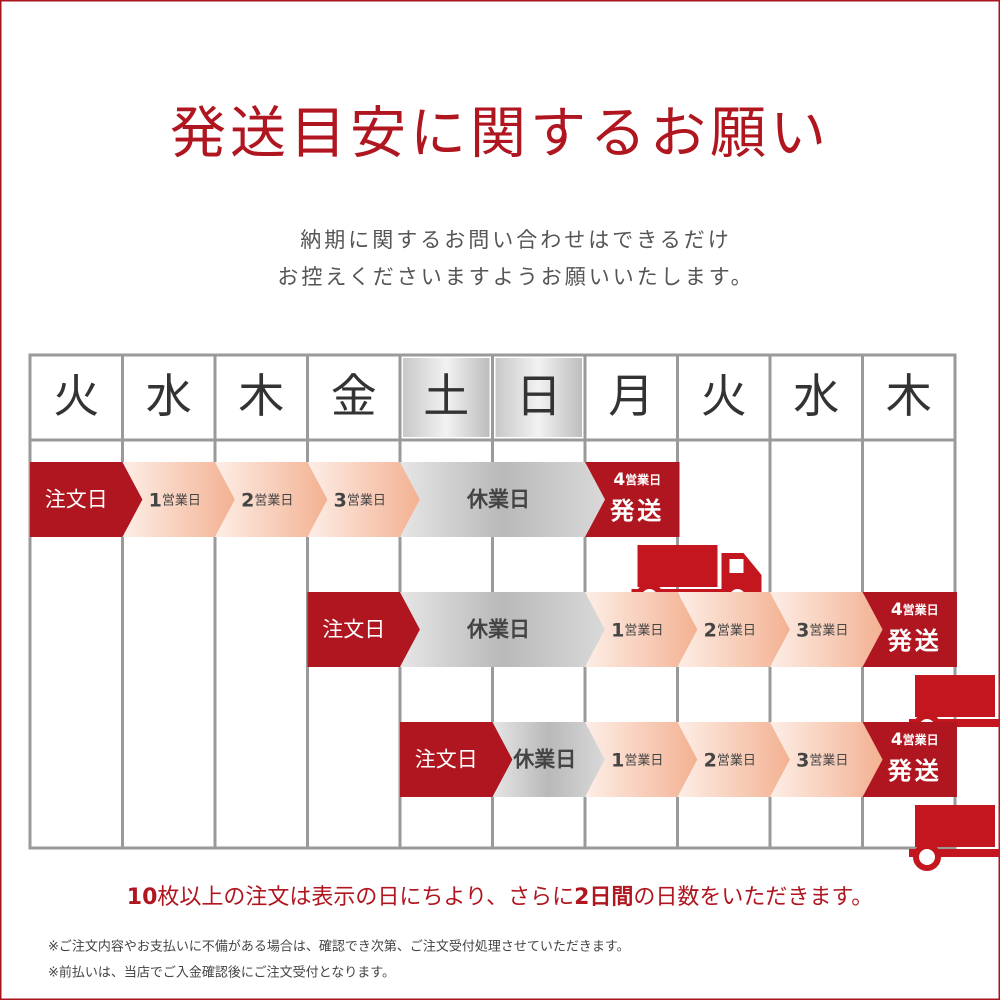  Describe the element at coordinates (736, 566) in the screenshot. I see `truck-window` at that location.